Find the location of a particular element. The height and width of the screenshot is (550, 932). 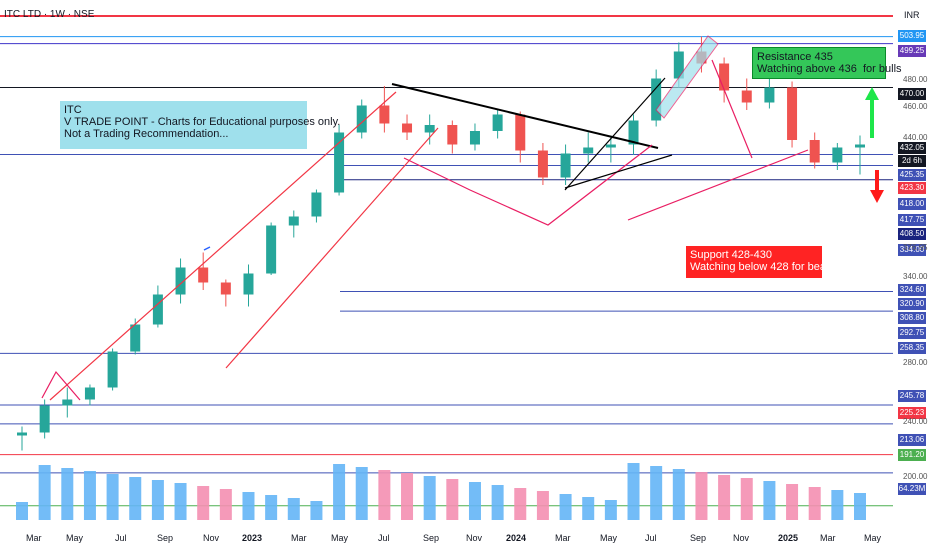

axis-tick: 480.00 is located at coordinates (915, 79).